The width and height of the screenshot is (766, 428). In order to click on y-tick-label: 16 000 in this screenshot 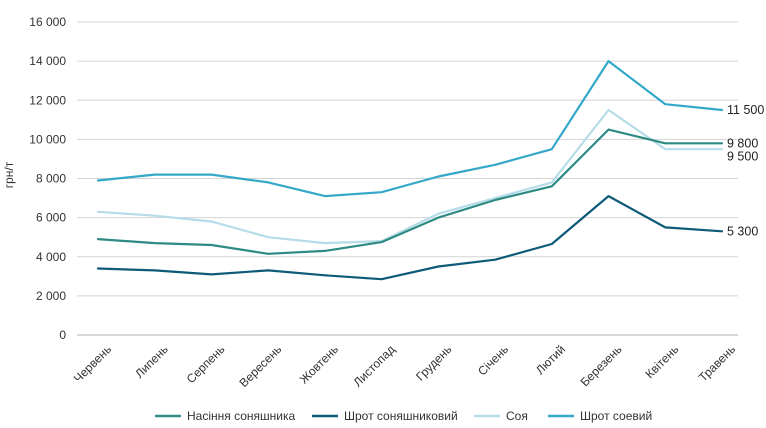, I will do `click(47, 22)`.